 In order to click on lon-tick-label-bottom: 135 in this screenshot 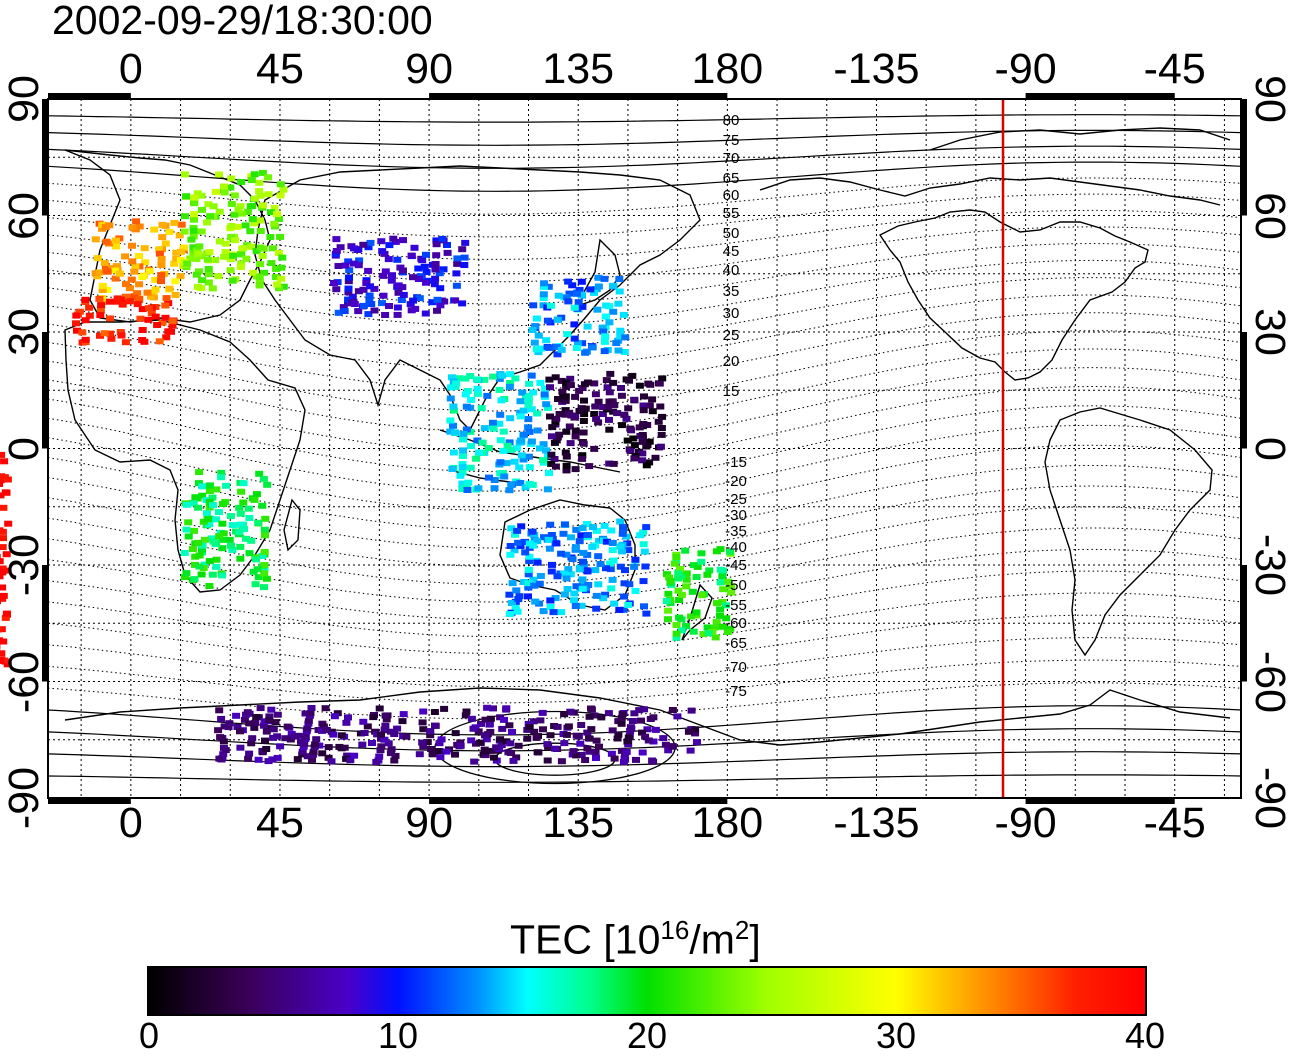, I will do `click(578, 823)`.